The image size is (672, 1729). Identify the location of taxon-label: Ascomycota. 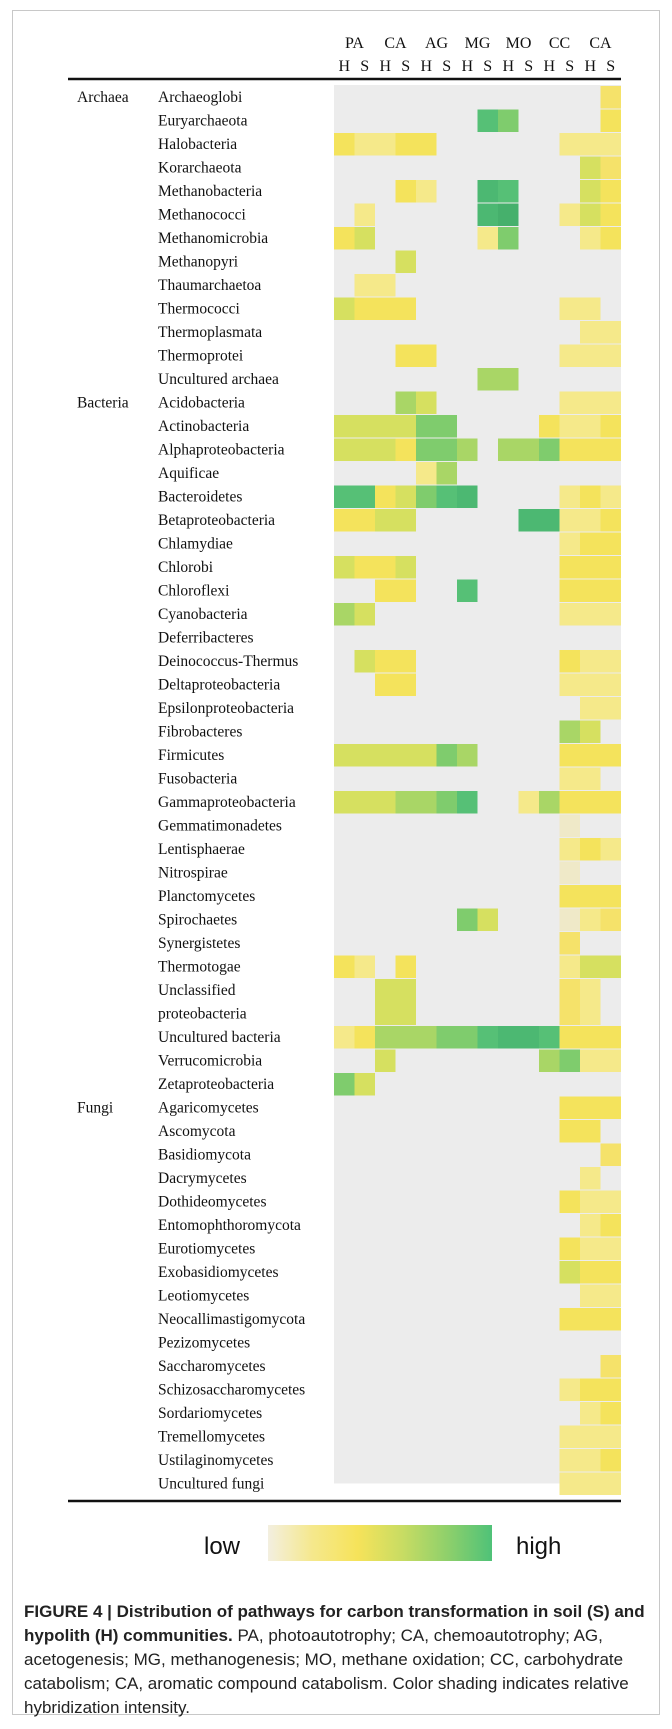
(197, 1131).